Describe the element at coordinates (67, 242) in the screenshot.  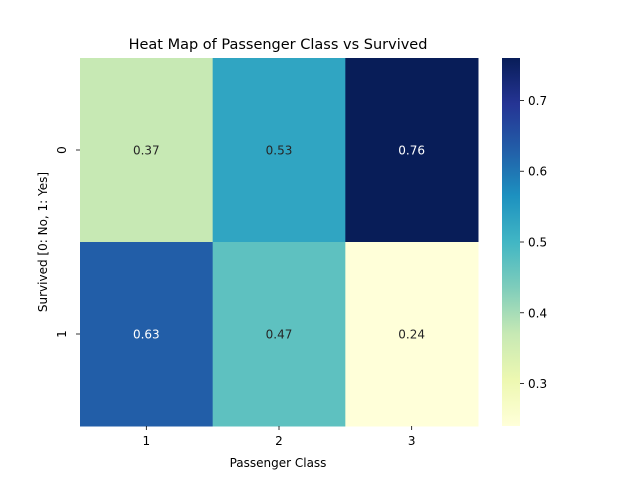
I see `y-axis-ticks: 01` at that location.